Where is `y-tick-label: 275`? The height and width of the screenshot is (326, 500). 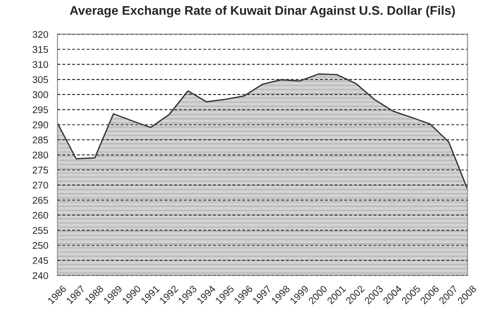
y-tick-label: 275 is located at coordinates (40, 170).